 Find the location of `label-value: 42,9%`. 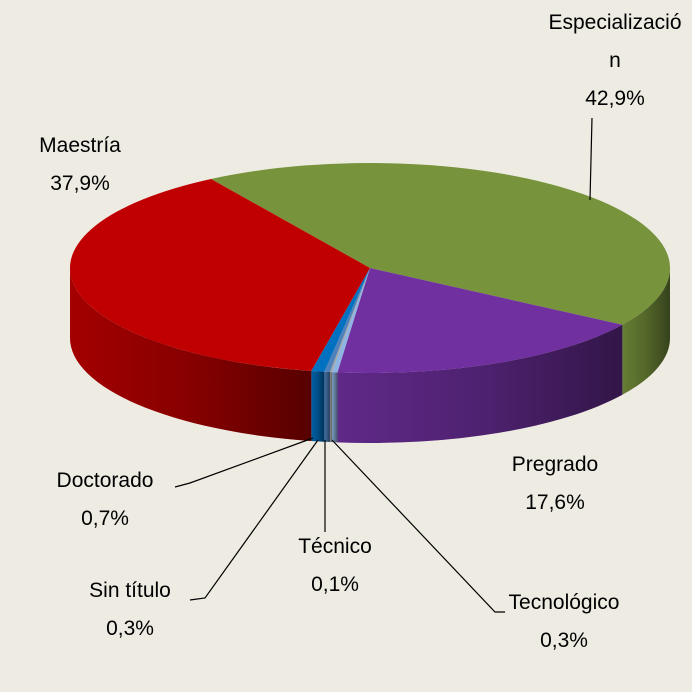

label-value: 42,9% is located at coordinates (615, 98).